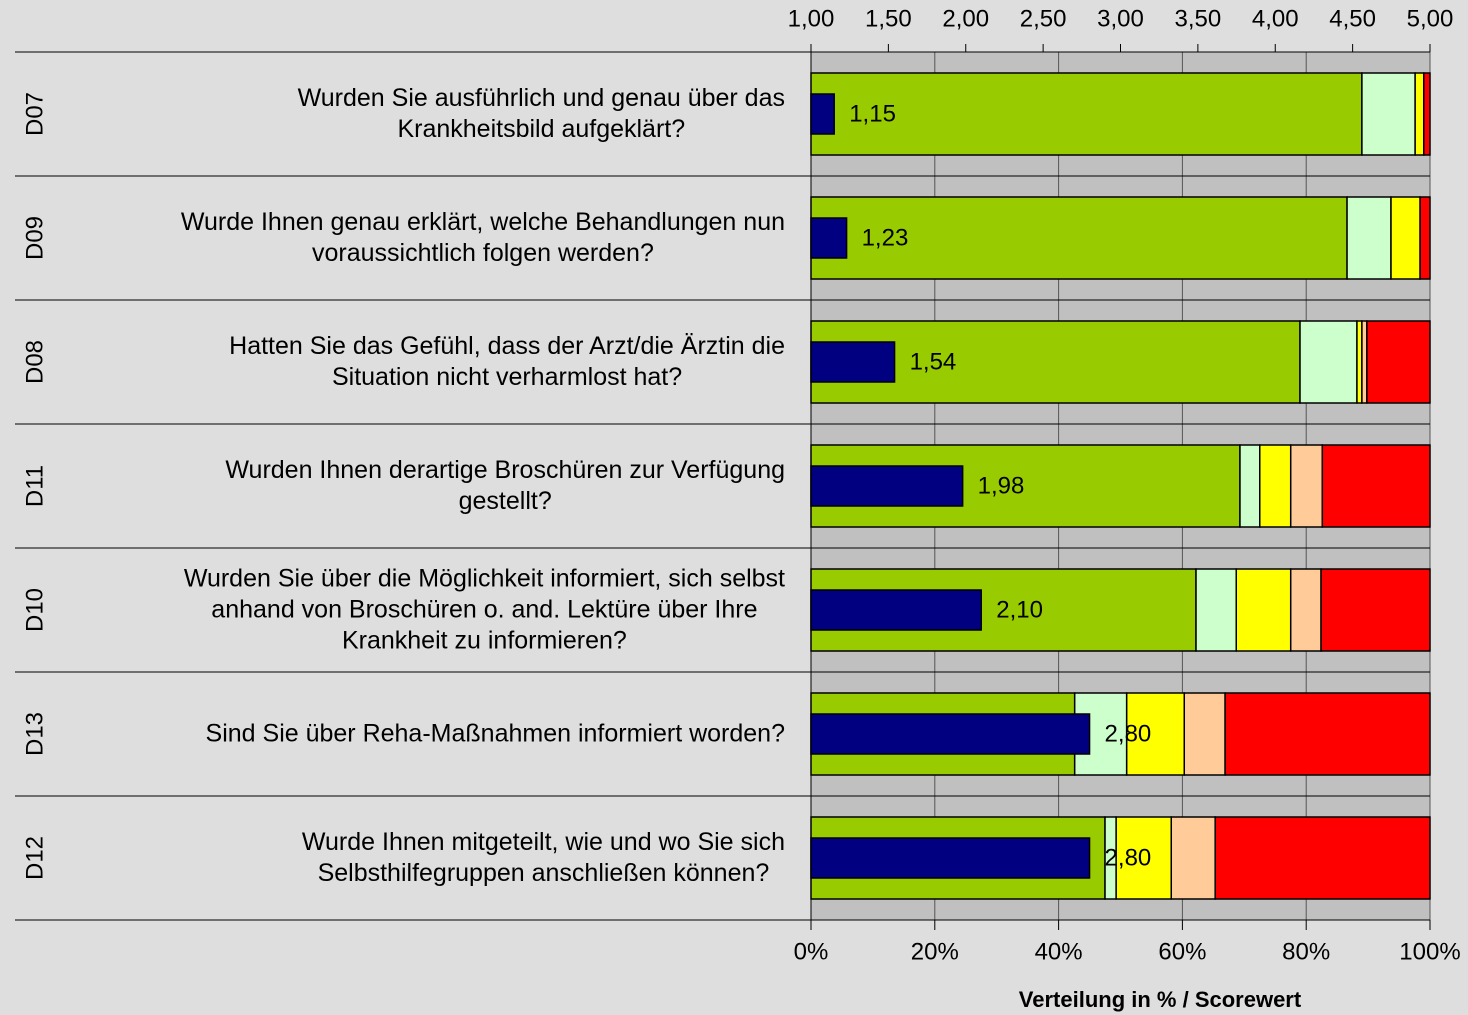 This screenshot has height=1015, width=1468. Describe the element at coordinates (811, 18) in the screenshot. I see `top-tick-label: 1,00` at that location.